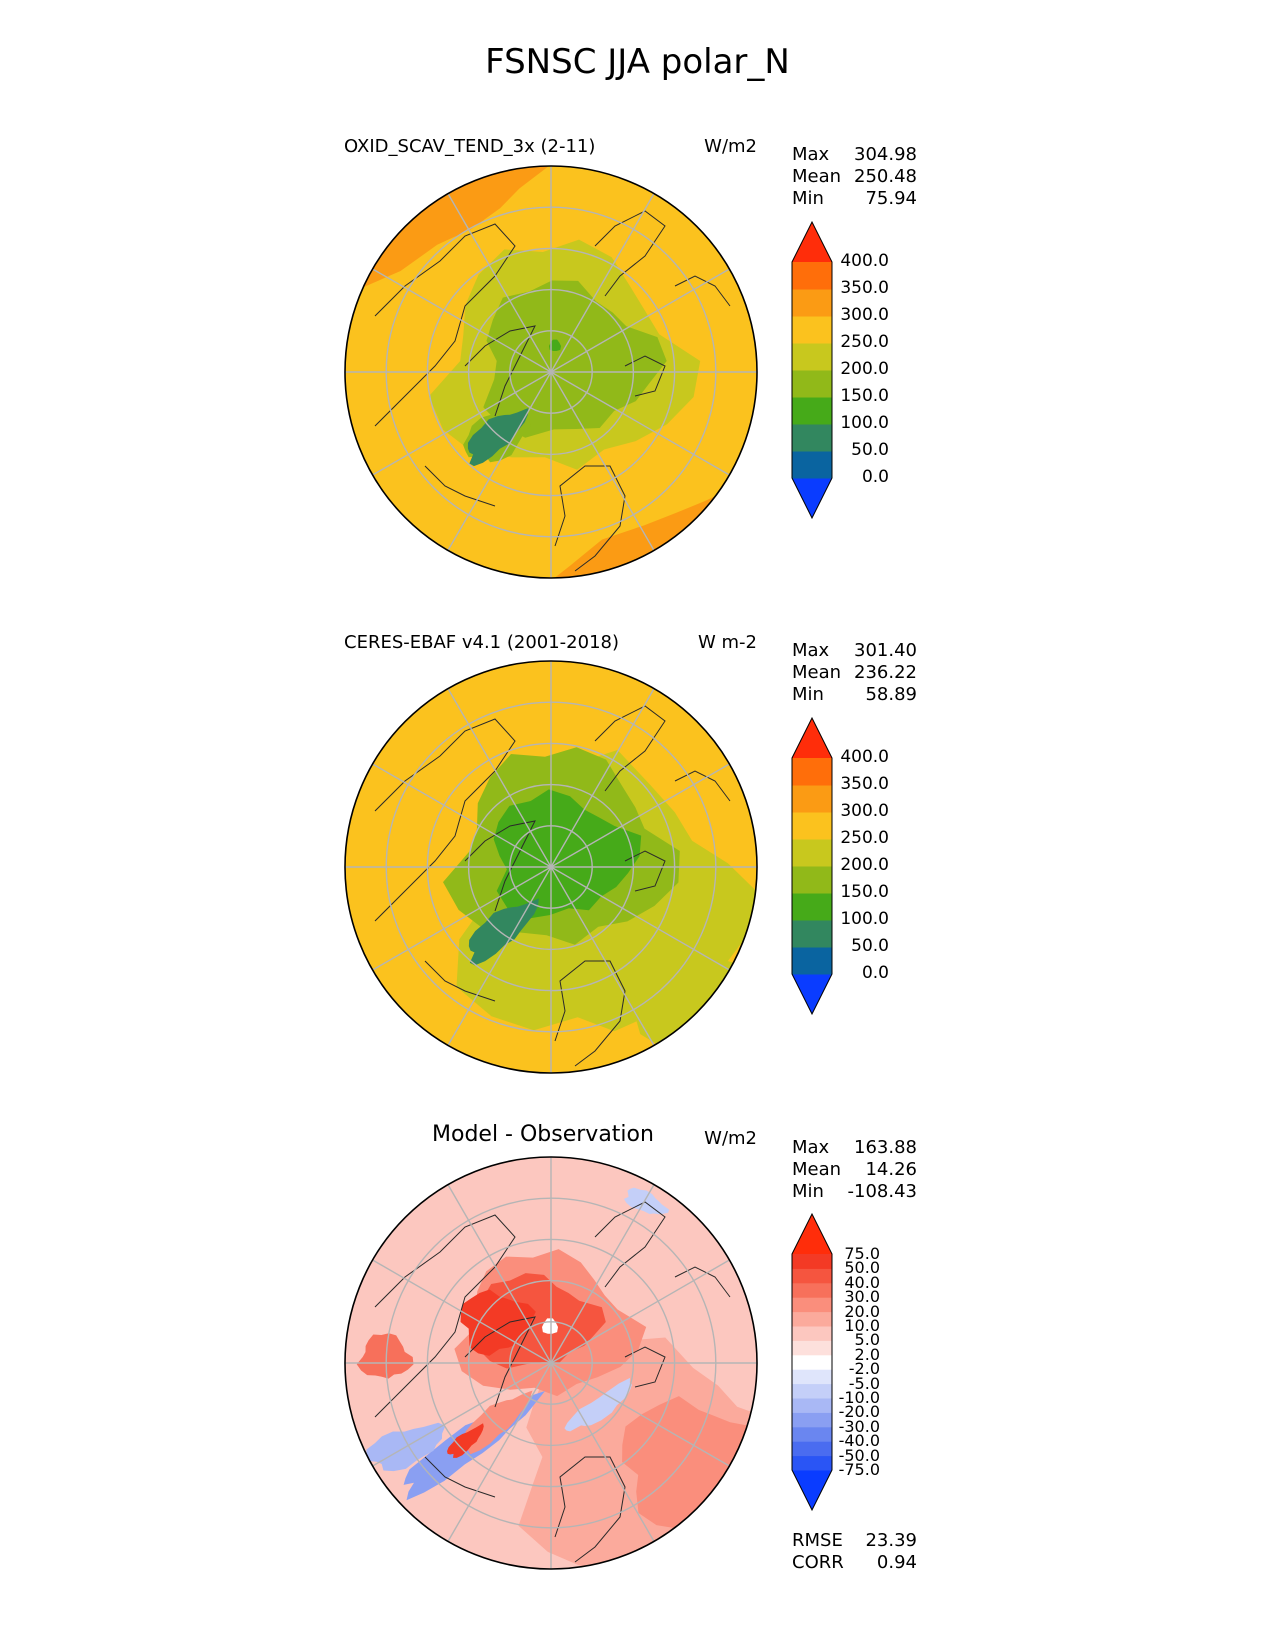  What do you see at coordinates (867, 1354) in the screenshot?
I see `colorbar-tick-label: 2.0` at bounding box center [867, 1354].